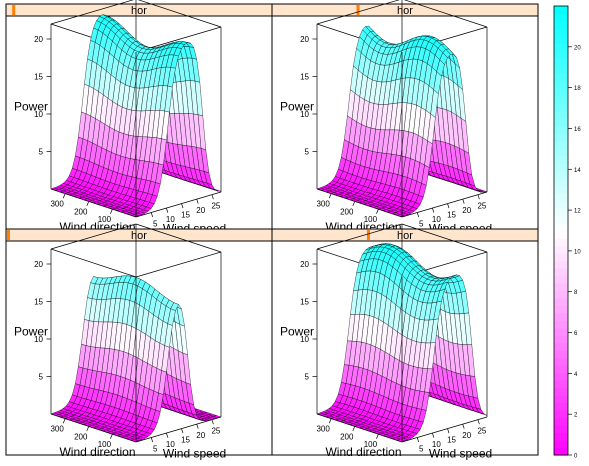  I want to click on x-axis-label: Wind speed, so click(194, 454).